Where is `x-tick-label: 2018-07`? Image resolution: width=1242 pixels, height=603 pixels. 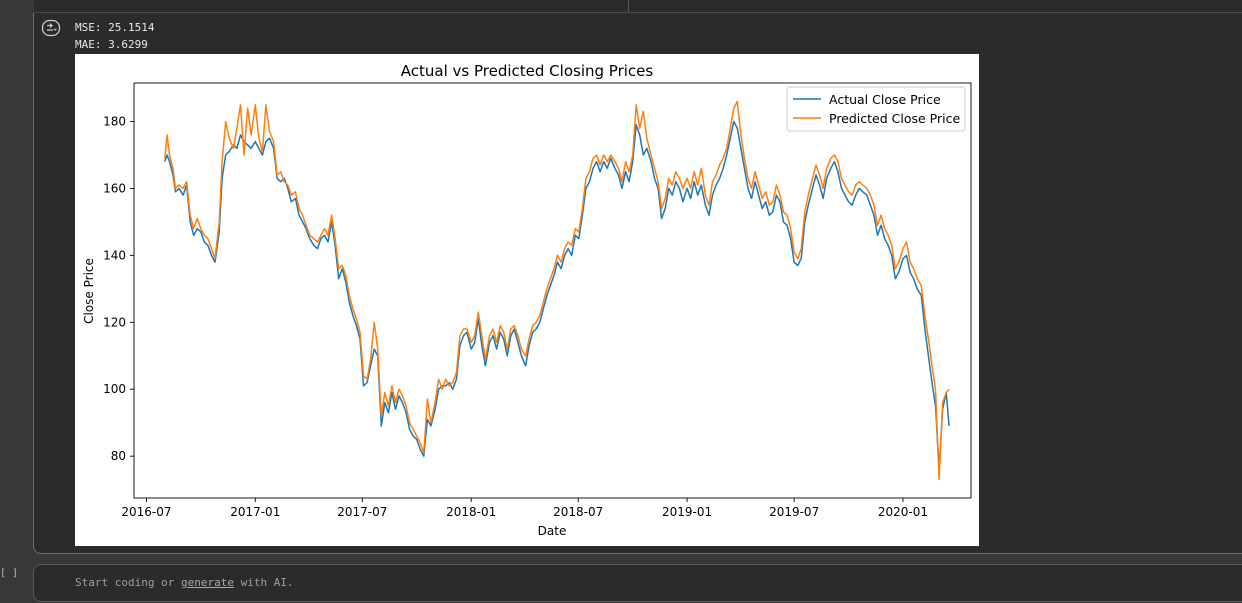
x-tick-label: 2018-07 is located at coordinates (578, 512).